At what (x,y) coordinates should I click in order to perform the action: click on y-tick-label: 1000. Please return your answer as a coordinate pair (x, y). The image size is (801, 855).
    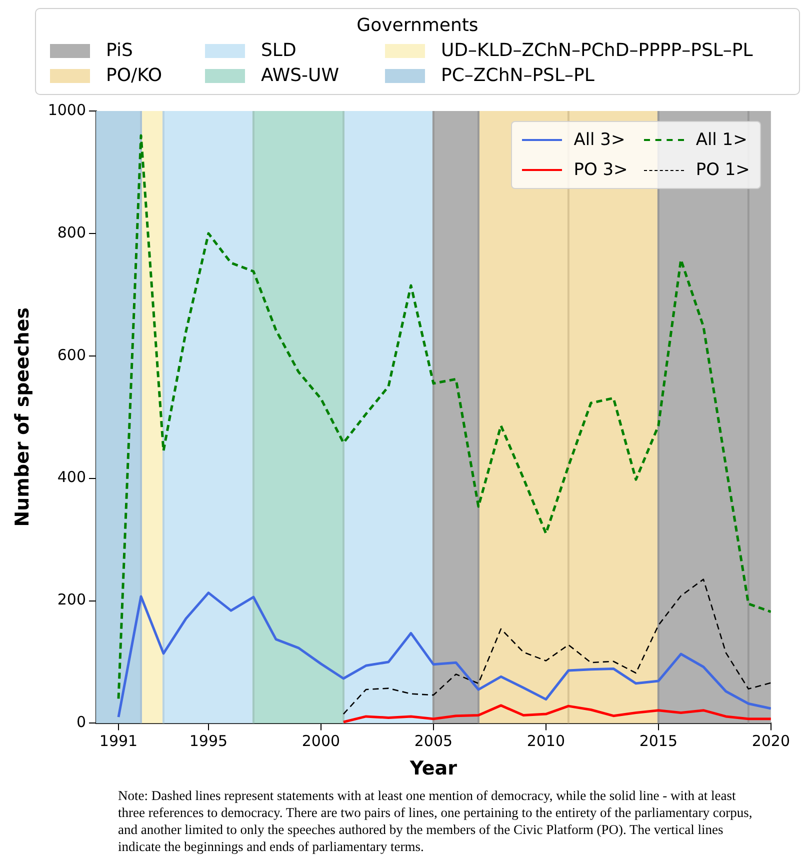
    Looking at the image, I should click on (67, 109).